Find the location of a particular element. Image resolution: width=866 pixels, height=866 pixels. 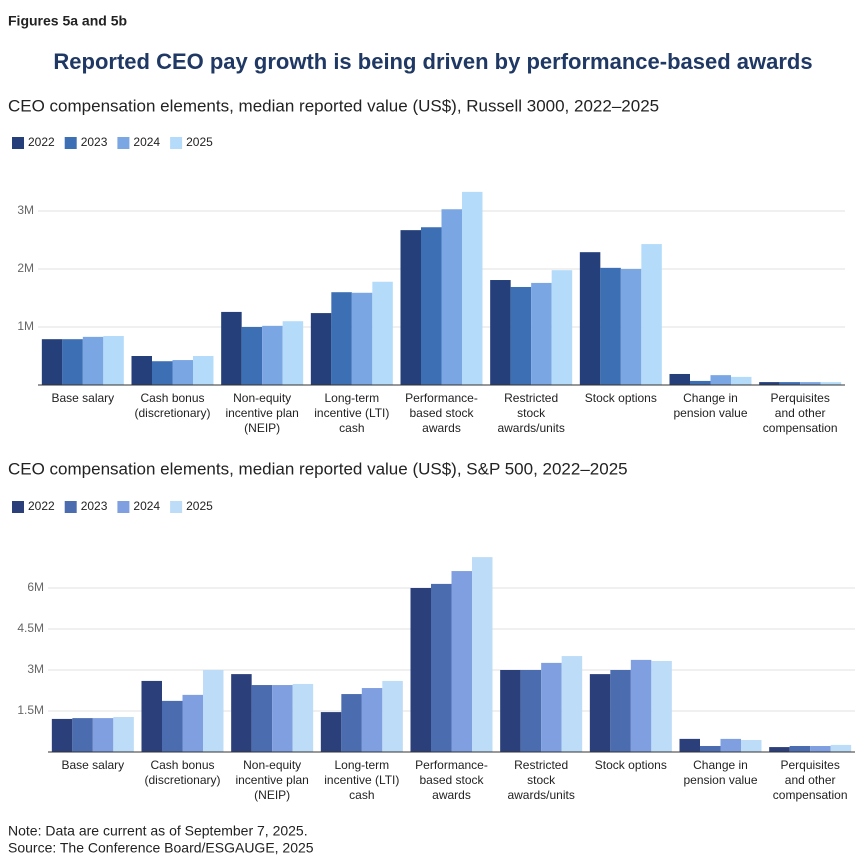

y-tick-label: 3M is located at coordinates (35, 669).